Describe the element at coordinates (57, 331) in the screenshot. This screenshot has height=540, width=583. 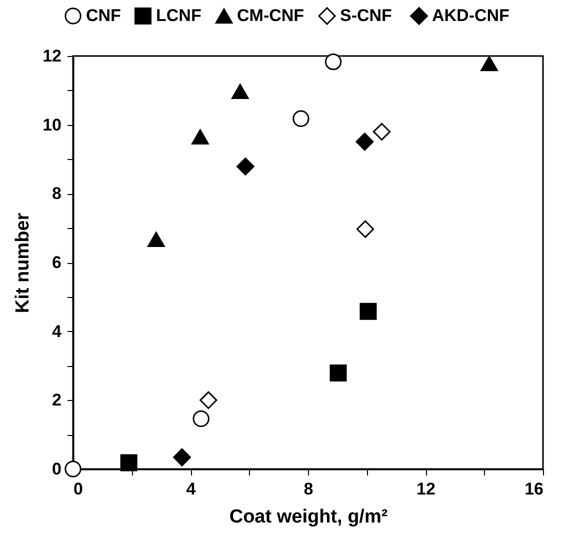
I see `y-tick-label: 4` at that location.